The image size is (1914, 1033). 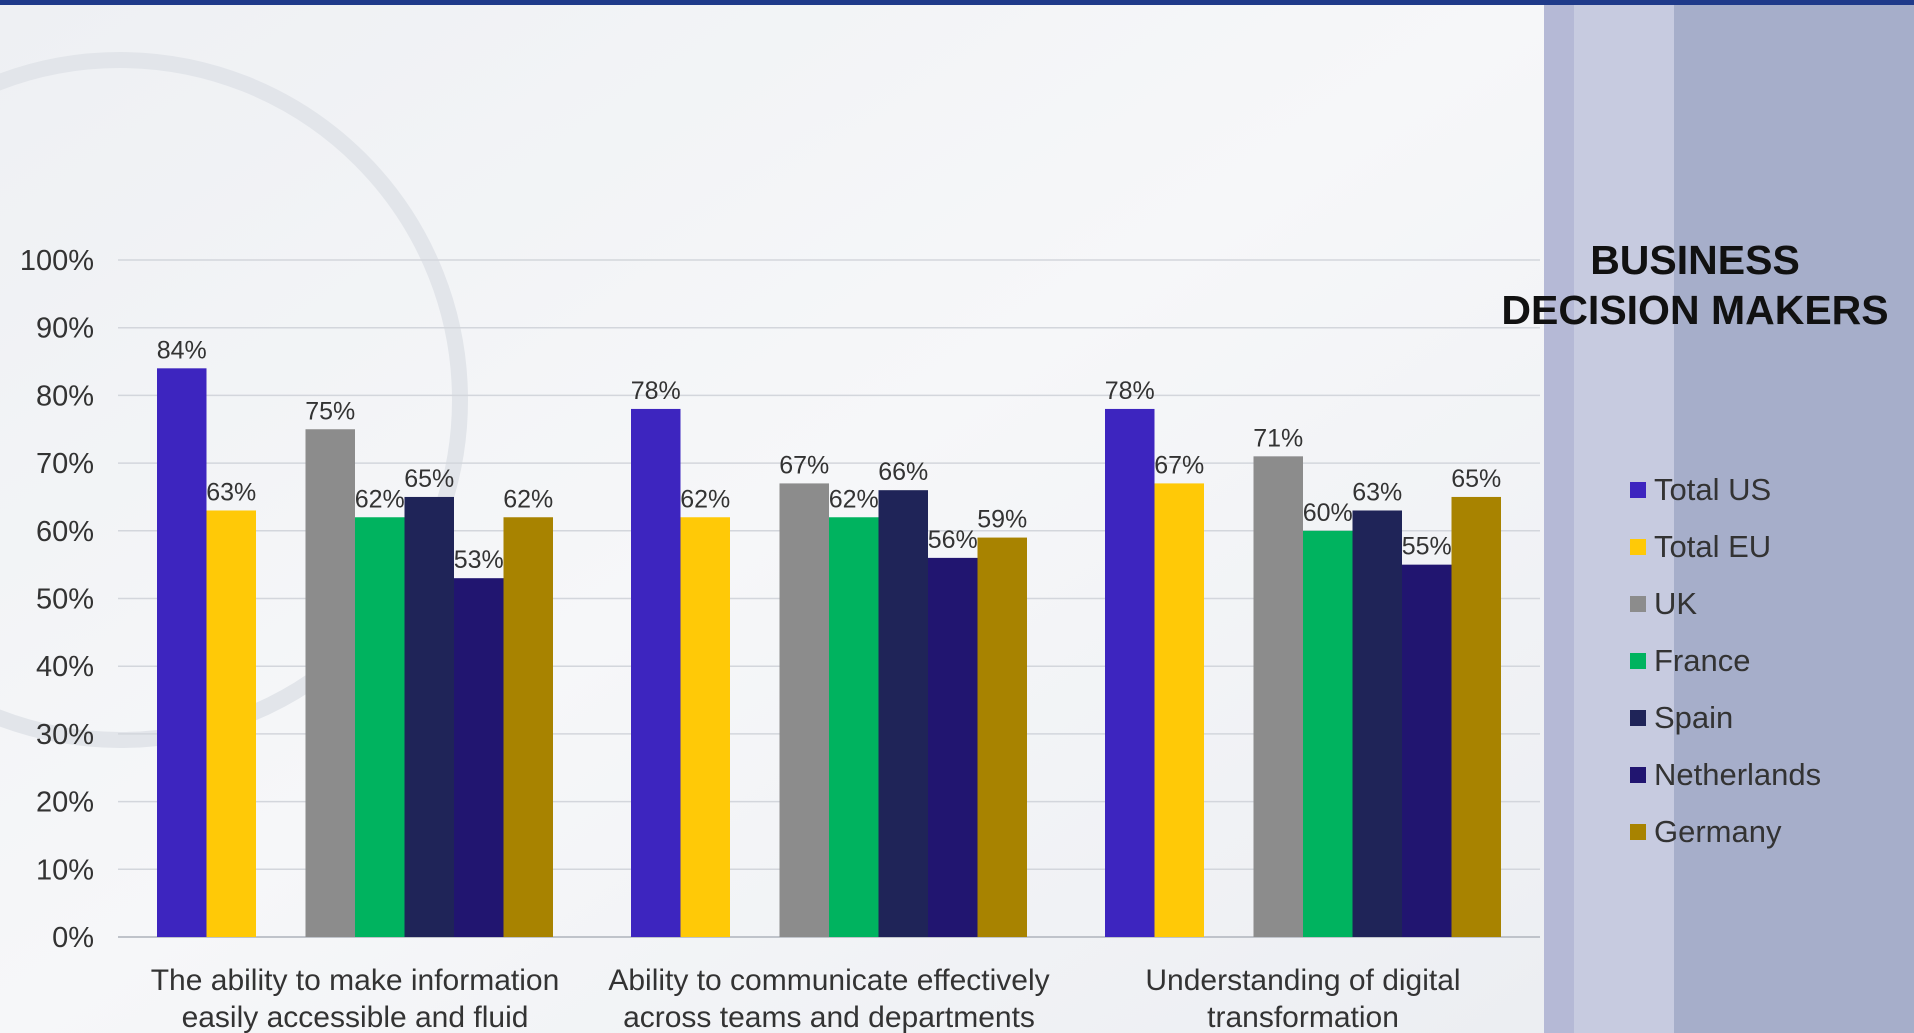 I want to click on y-tick-label: 40%, so click(x=65, y=667).